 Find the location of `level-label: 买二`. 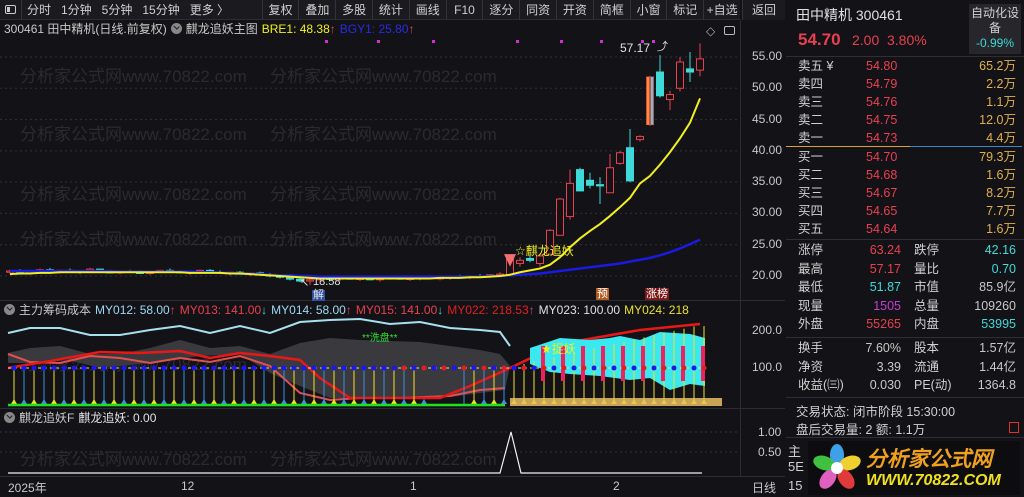

level-label: 买二 is located at coordinates (811, 175).